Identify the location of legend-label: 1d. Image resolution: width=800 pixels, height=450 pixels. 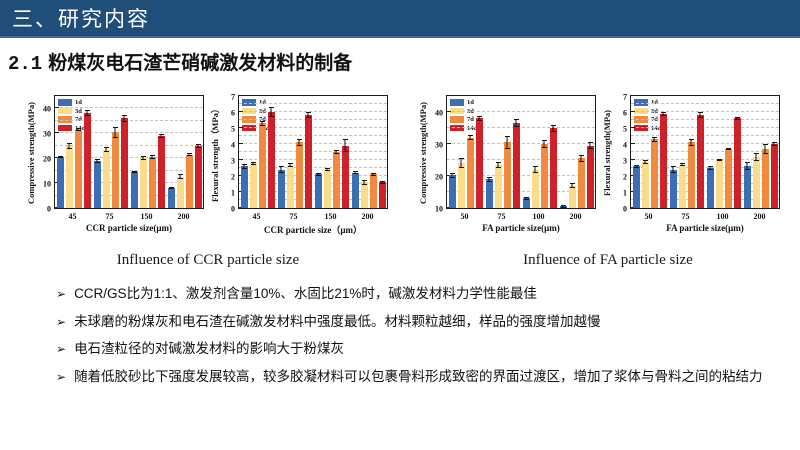
(78, 102).